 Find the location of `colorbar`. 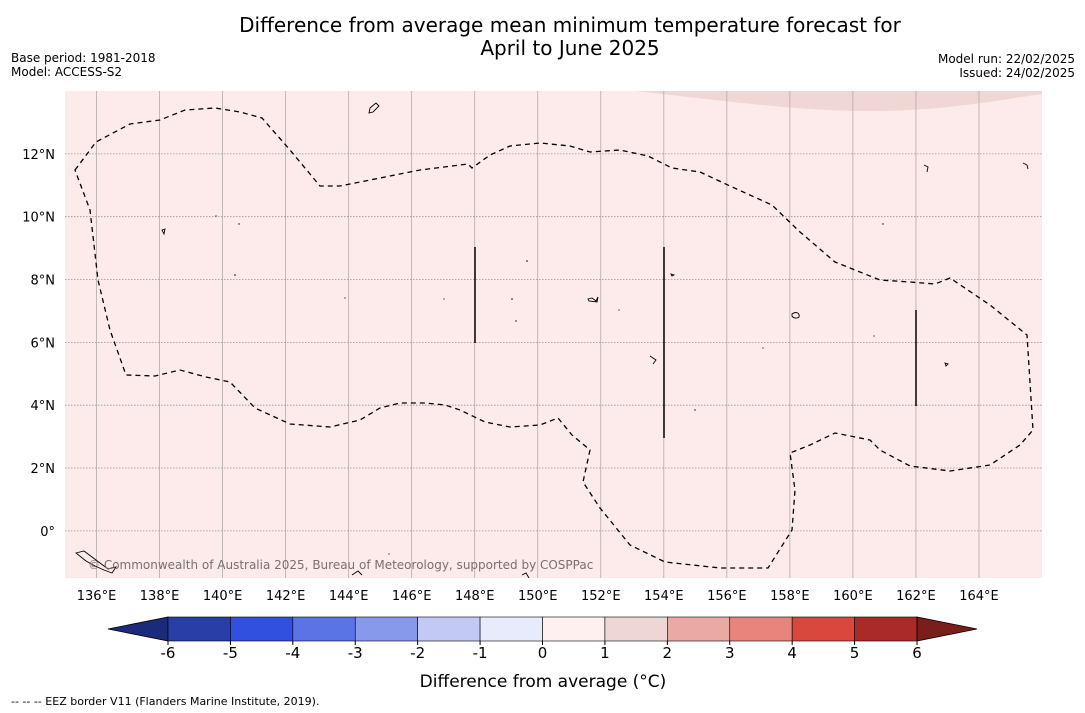

colorbar is located at coordinates (542, 629).